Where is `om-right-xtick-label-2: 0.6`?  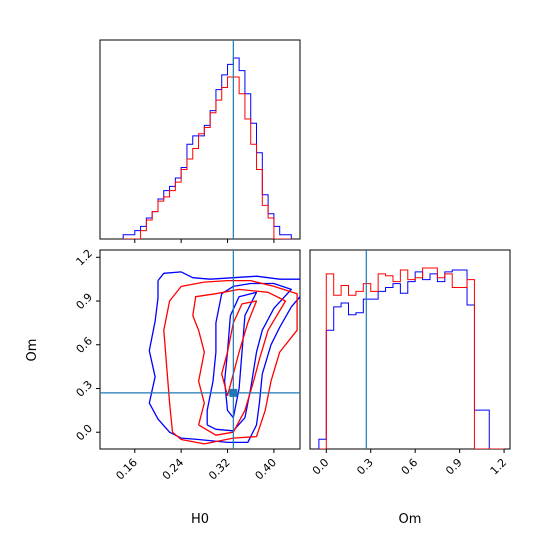 om-right-xtick-label-2: 0.6 is located at coordinates (410, 467).